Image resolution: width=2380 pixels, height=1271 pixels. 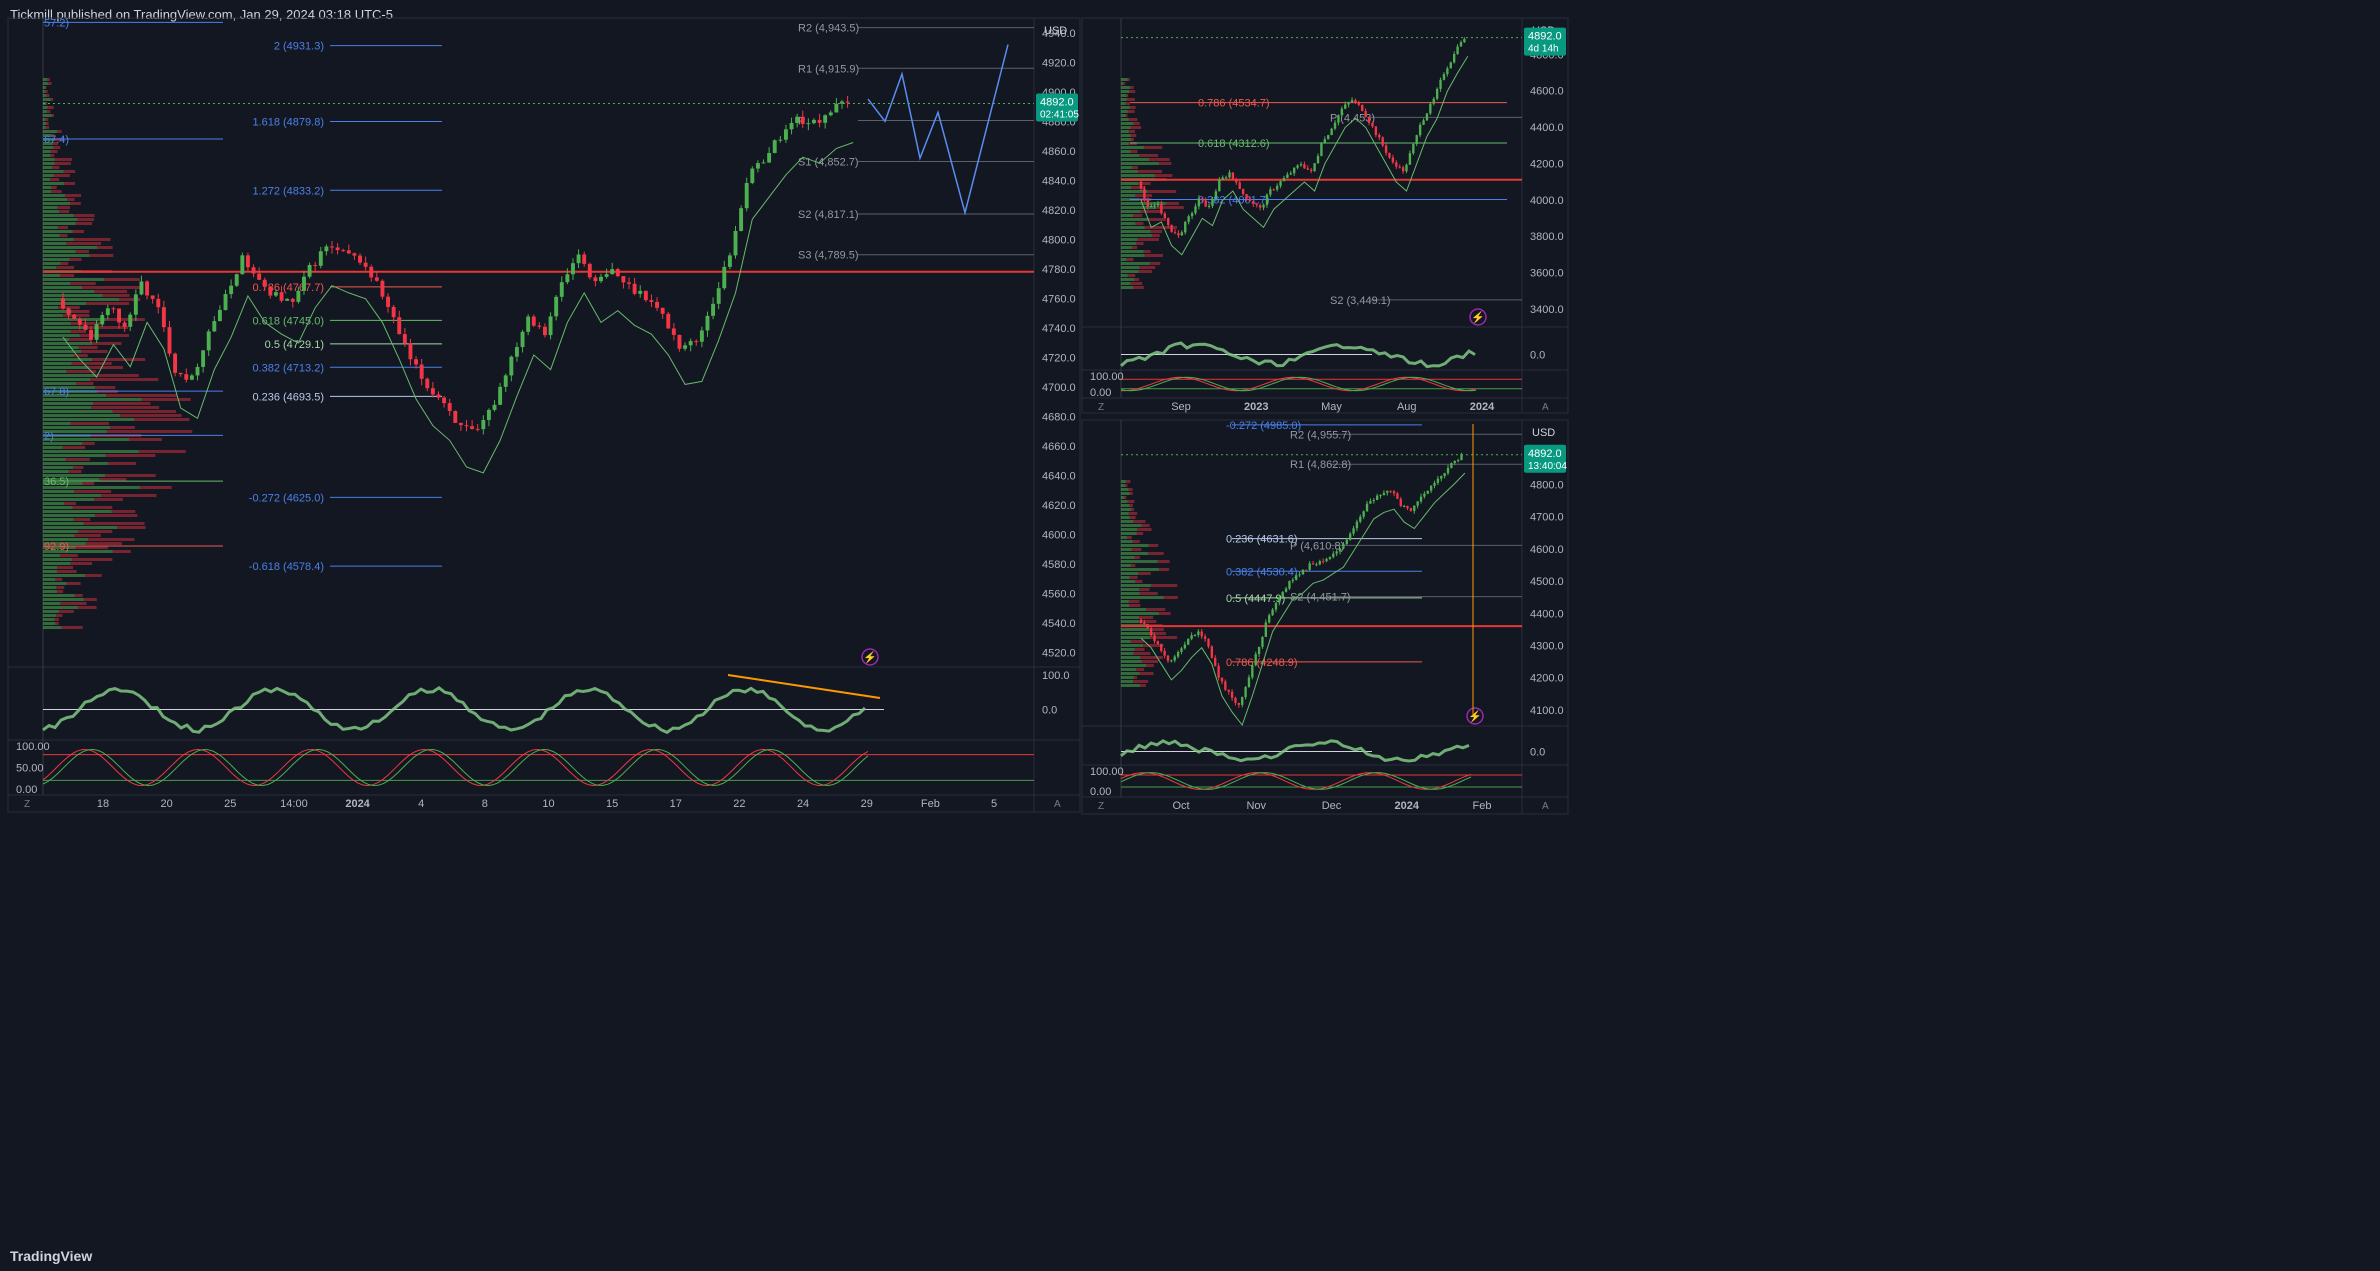 What do you see at coordinates (1059, 594) in the screenshot?
I see `y-tick-label: 4560.0` at bounding box center [1059, 594].